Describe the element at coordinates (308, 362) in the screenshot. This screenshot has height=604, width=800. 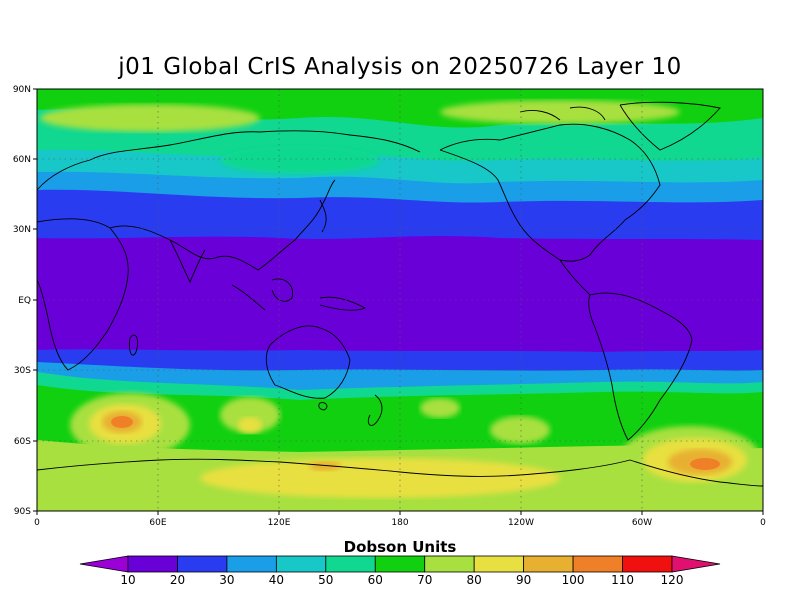
I see `coast-australia` at that location.